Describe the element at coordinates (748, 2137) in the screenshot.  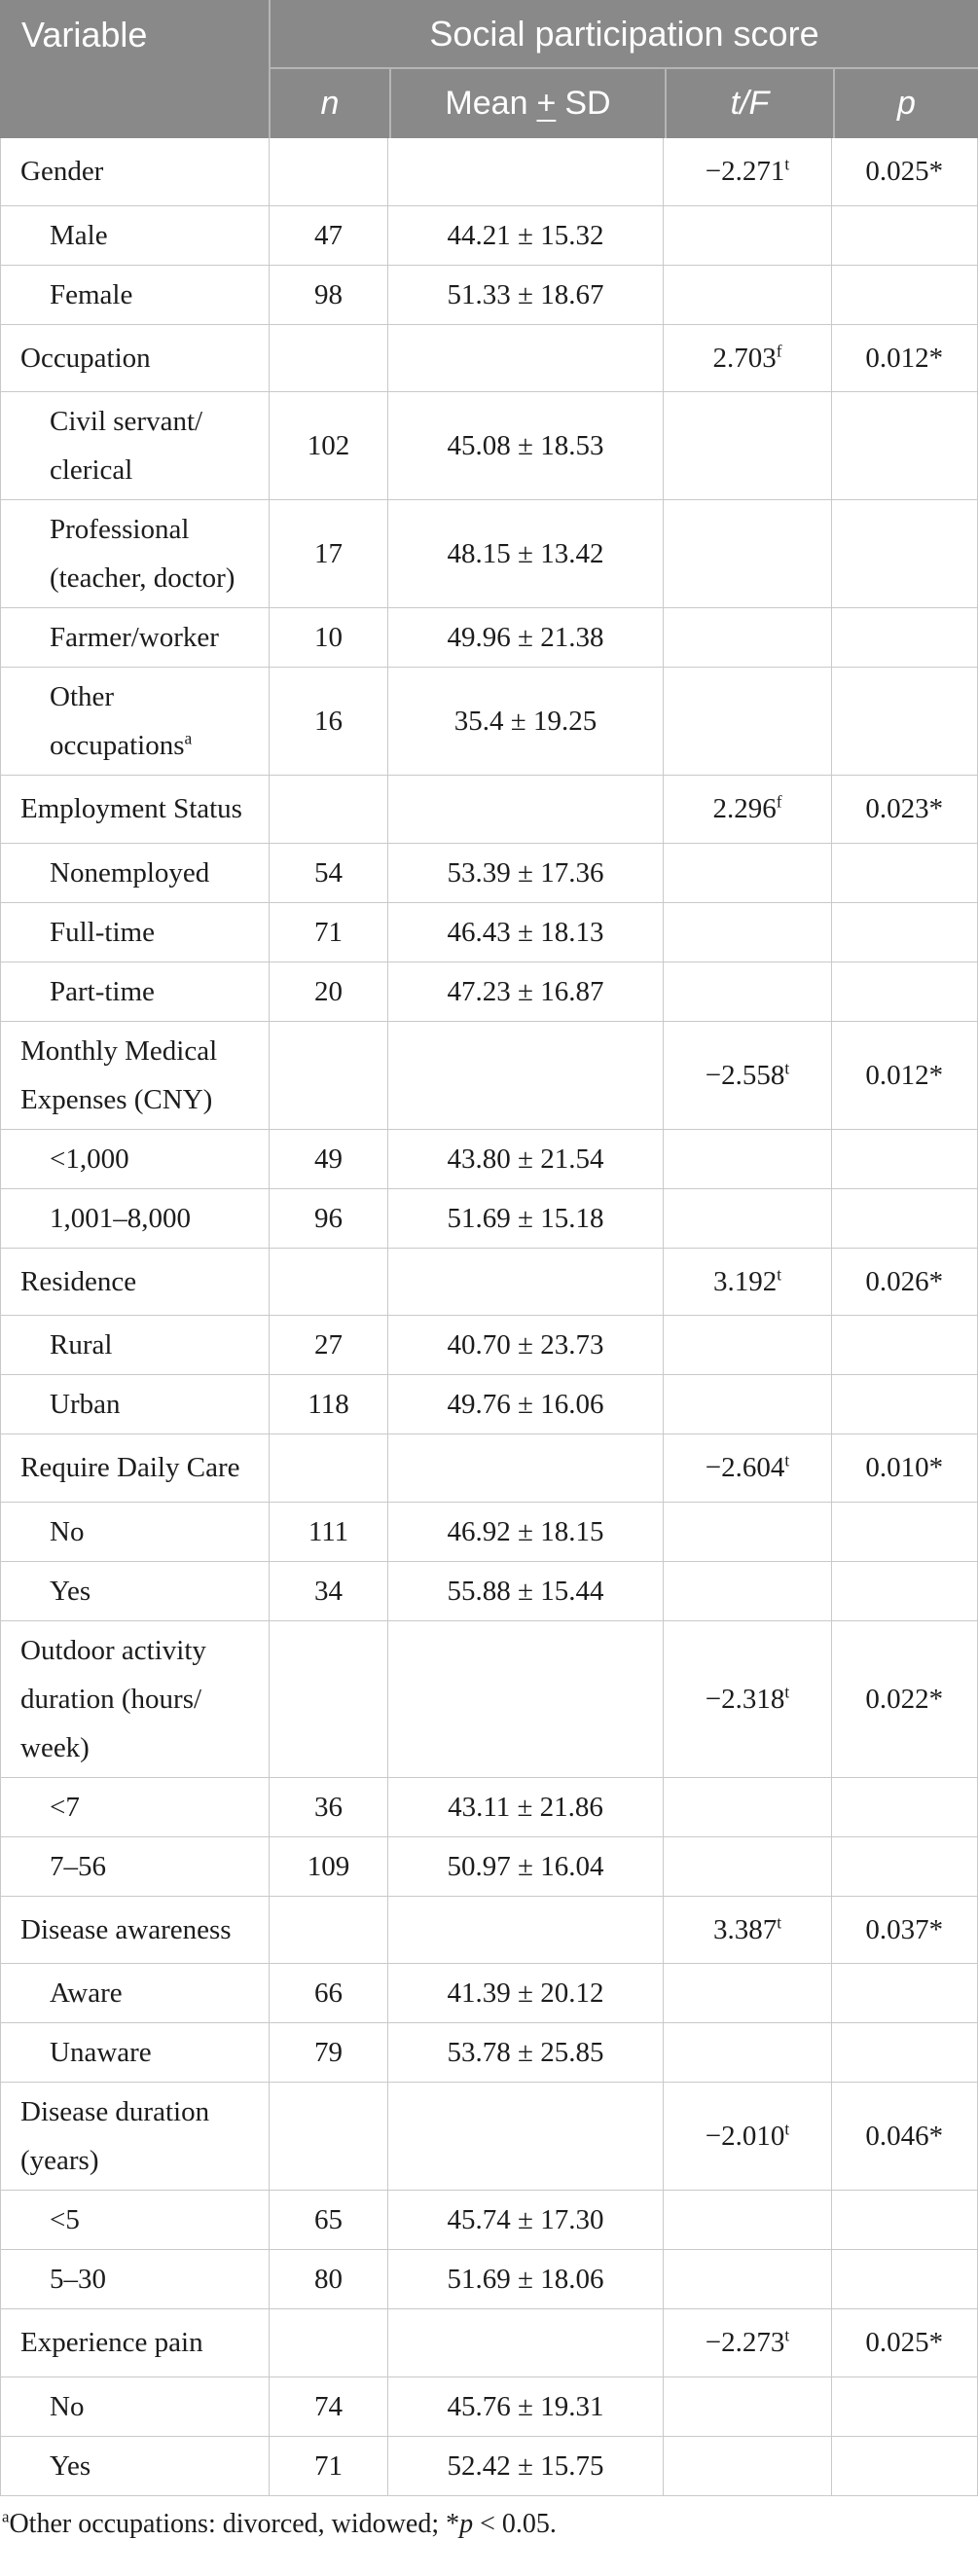
I see `cell-tf: −2.010t` at that location.